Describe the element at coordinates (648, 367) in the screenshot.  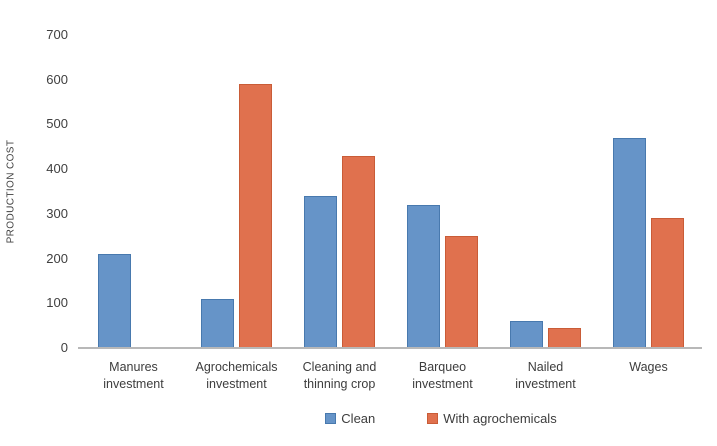
I see `x-axis-category-label-line: Wages` at that location.